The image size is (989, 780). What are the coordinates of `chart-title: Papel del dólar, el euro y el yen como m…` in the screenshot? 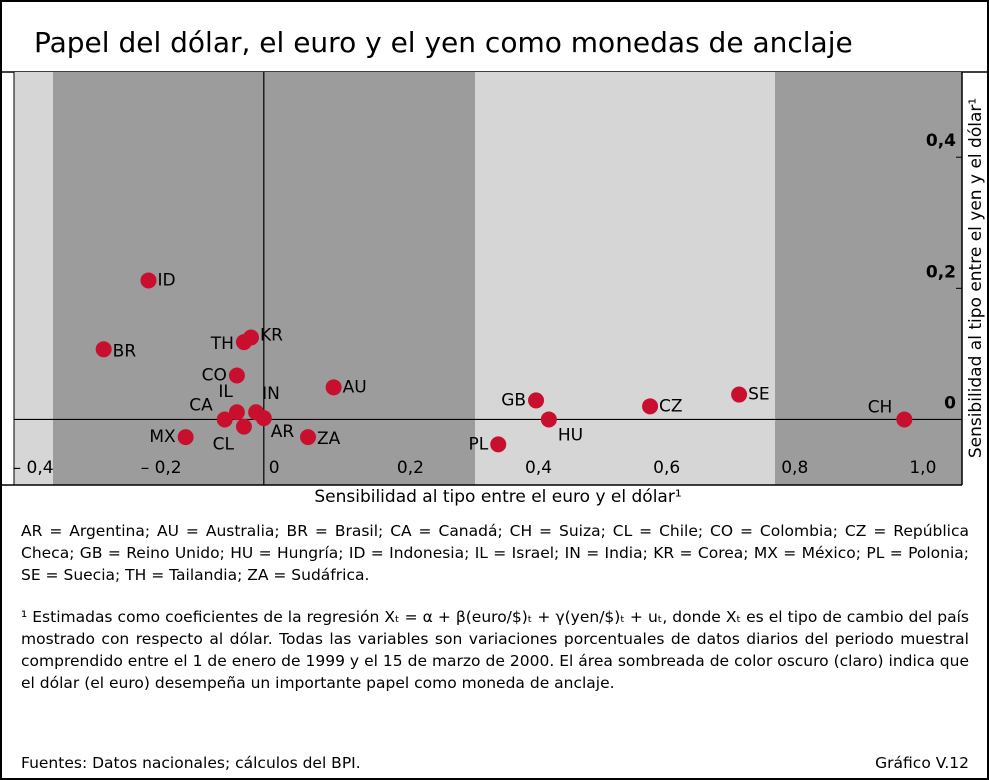 It's located at (443, 42).